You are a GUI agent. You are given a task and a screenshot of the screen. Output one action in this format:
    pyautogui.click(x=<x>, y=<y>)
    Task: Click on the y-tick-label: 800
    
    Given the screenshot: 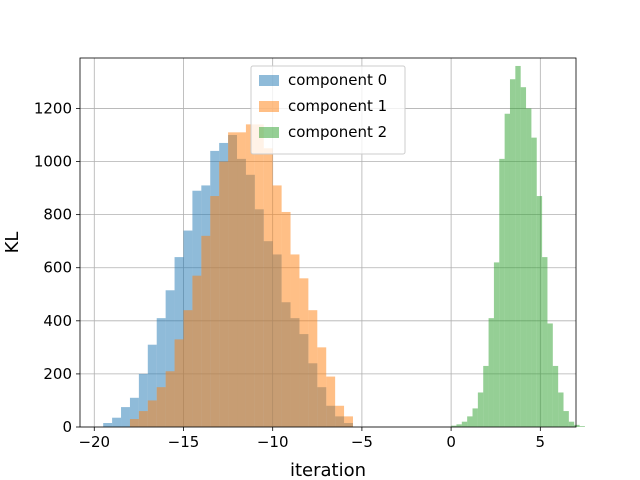 What is the action you would take?
    pyautogui.click(x=57, y=215)
    